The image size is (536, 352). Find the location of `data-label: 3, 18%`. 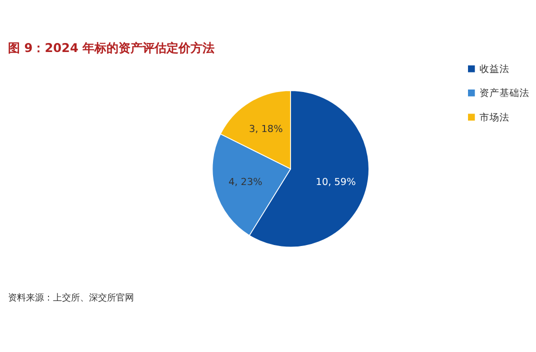

data-label: 3, 18% is located at coordinates (265, 130).